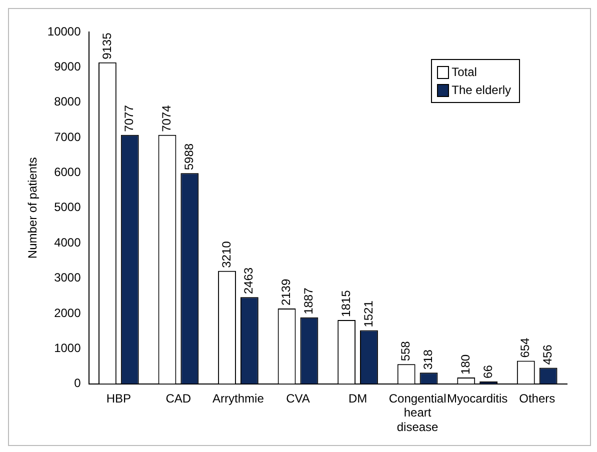  What do you see at coordinates (33, 208) in the screenshot?
I see `y-axis-title: Number of patients` at bounding box center [33, 208].